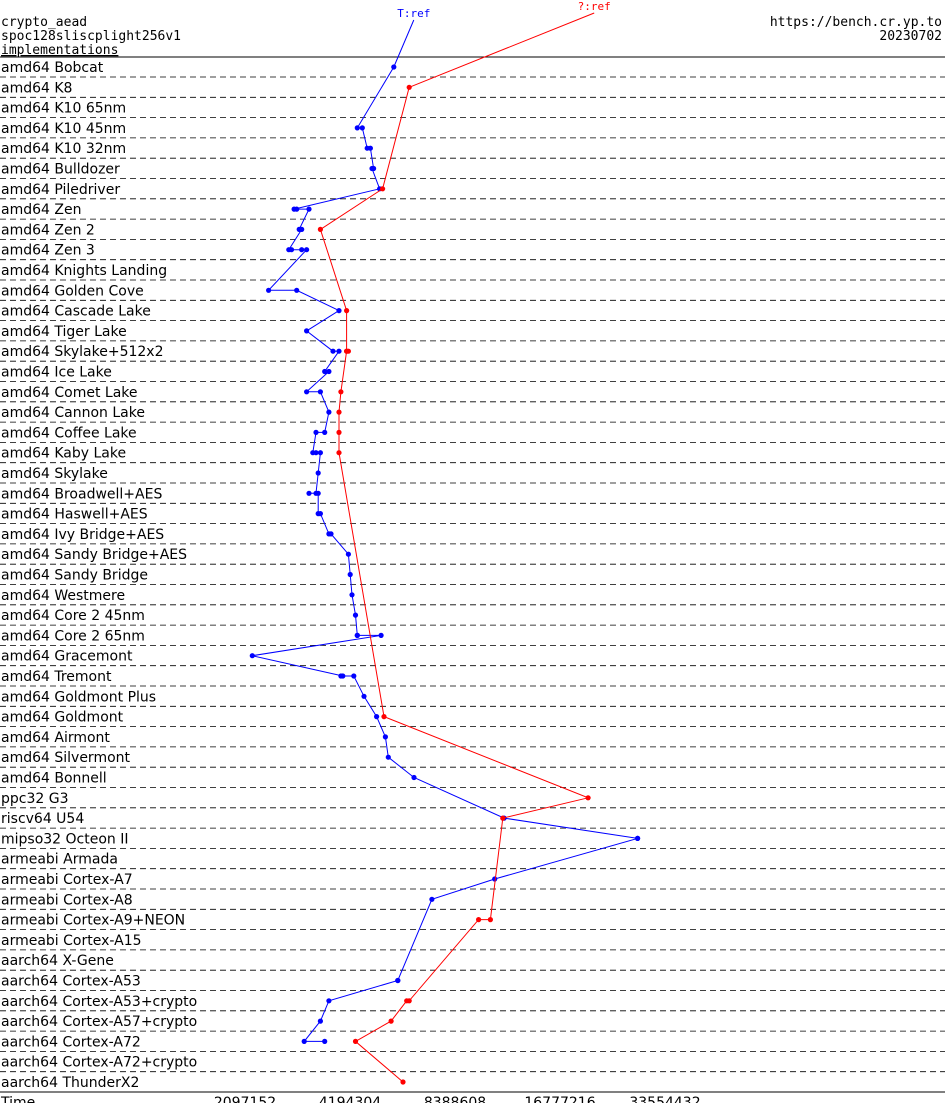 The height and width of the screenshot is (1103, 945). What do you see at coordinates (35, 799) in the screenshot?
I see `row-label: ppc32 G3` at bounding box center [35, 799].